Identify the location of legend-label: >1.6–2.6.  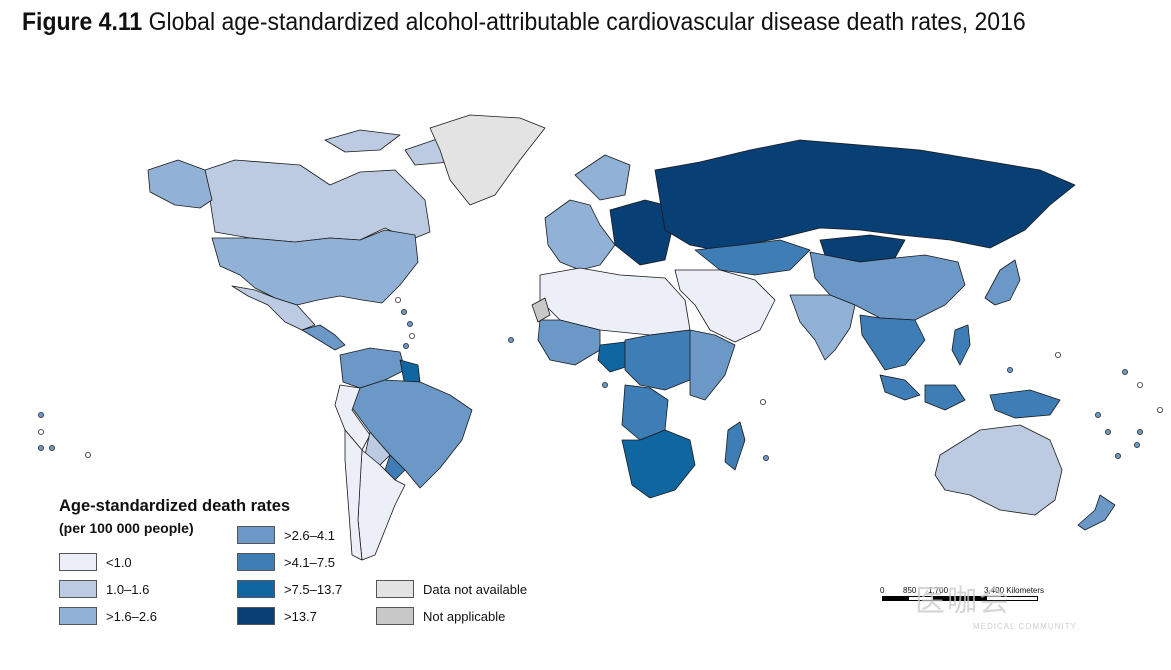
(131, 616).